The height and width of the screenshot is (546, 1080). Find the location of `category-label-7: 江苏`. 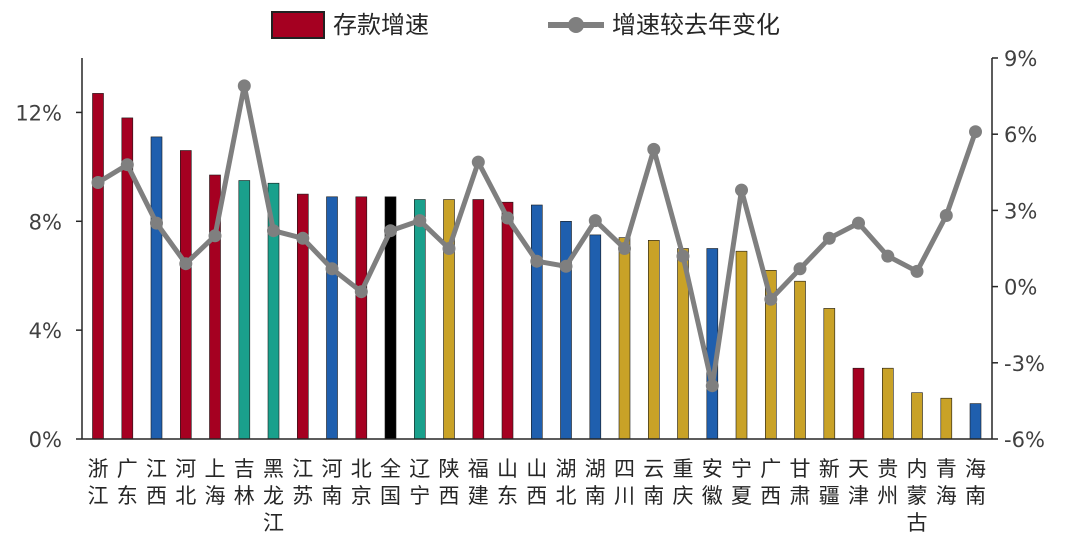

category-label-7: 江苏 is located at coordinates (302, 482).